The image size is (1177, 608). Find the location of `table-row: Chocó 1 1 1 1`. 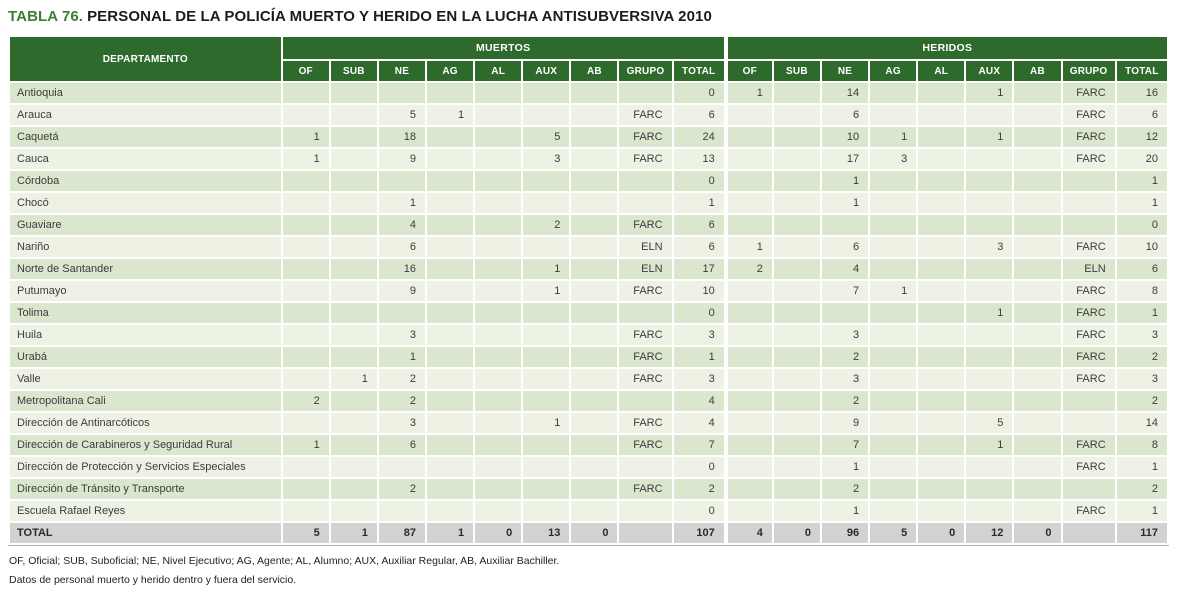

table-row: Chocó 1 1 1 1 is located at coordinates (588, 203).